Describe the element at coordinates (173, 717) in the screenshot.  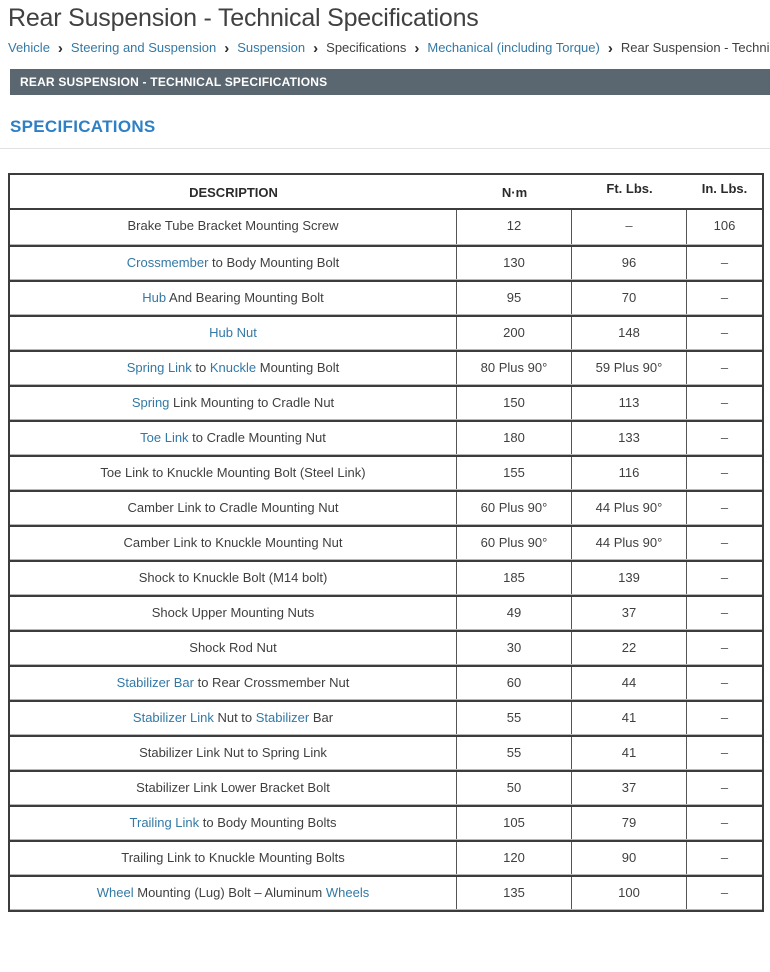
I see `inline-link: Stabilizer Link` at that location.